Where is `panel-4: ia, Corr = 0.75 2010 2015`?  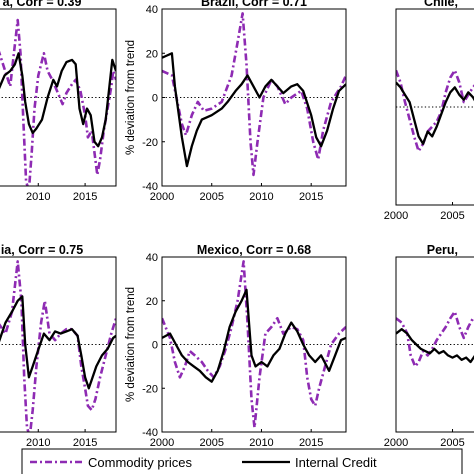
panel-4: ia, Corr = 0.75 2010 2015 is located at coordinates (58, 346).